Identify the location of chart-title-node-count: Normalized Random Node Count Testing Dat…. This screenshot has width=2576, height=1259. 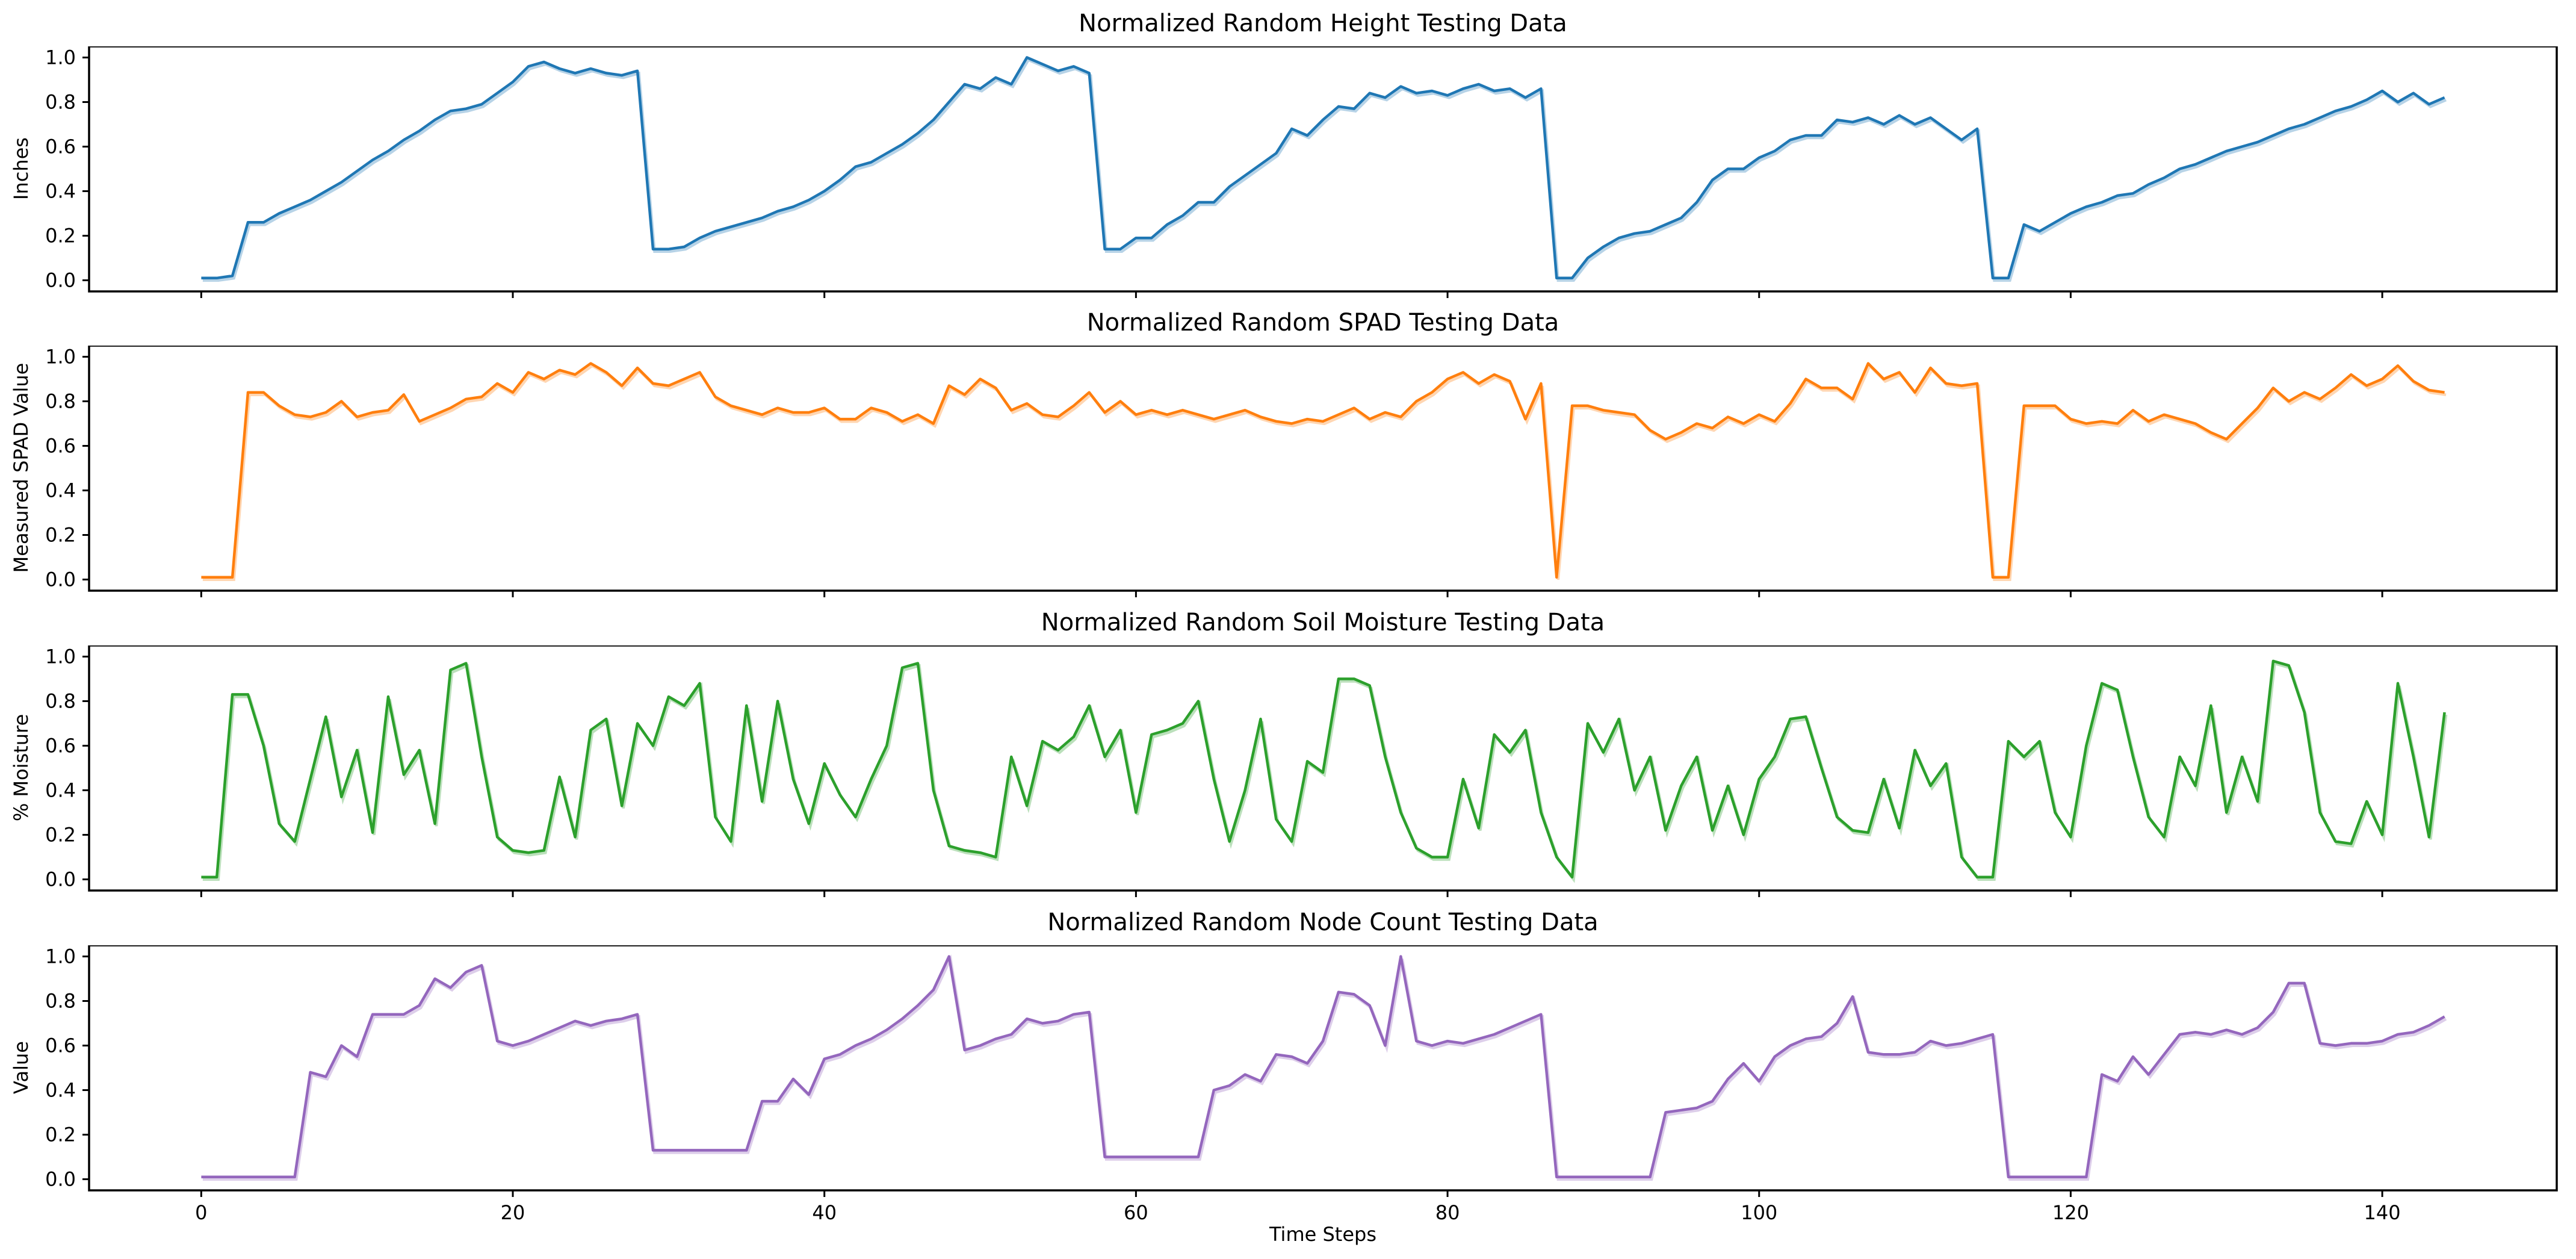
(1323, 922).